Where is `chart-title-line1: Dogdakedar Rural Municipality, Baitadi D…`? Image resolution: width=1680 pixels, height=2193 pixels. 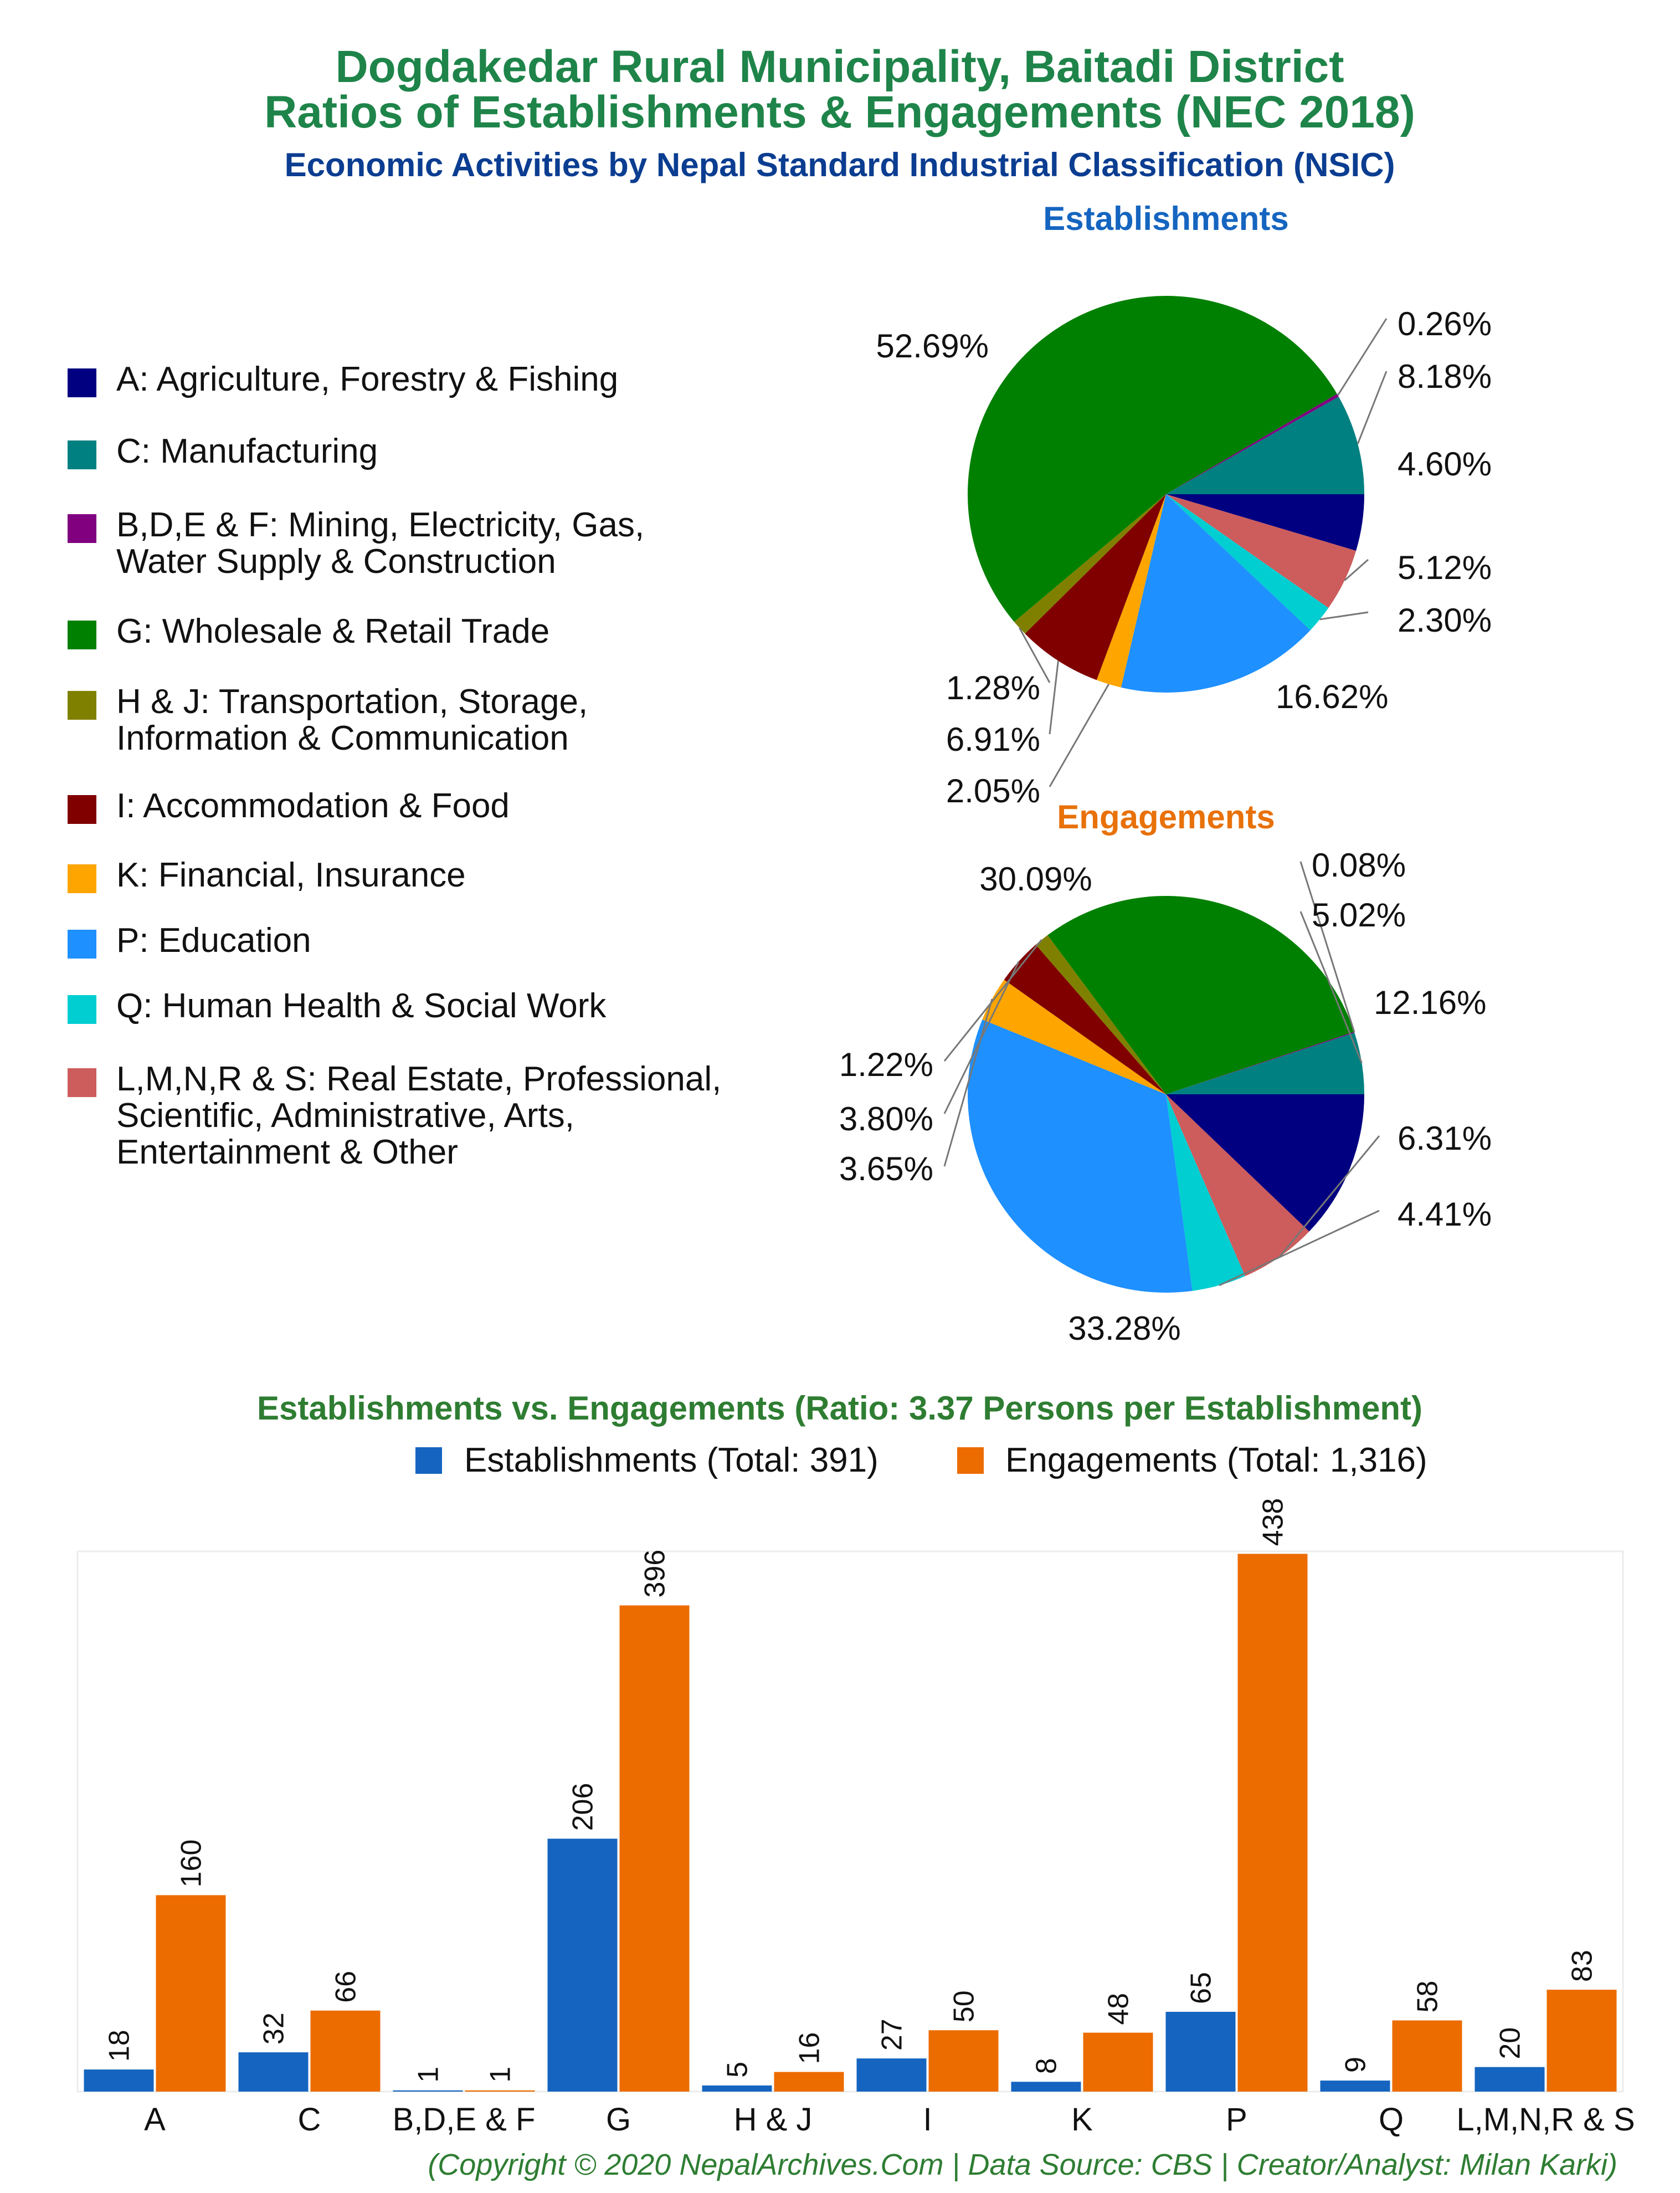
chart-title-line1: Dogdakedar Rural Municipality, Baitadi D… is located at coordinates (839, 67).